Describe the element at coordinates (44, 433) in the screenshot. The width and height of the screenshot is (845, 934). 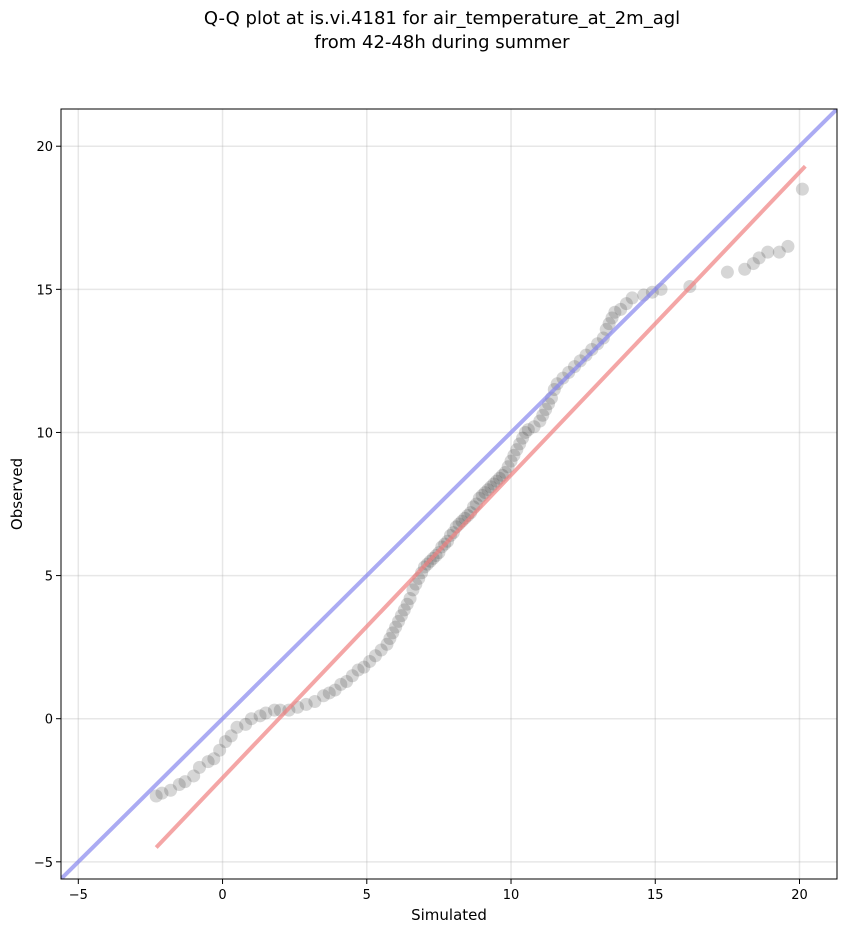
I see `y-tick-label: 10` at that location.